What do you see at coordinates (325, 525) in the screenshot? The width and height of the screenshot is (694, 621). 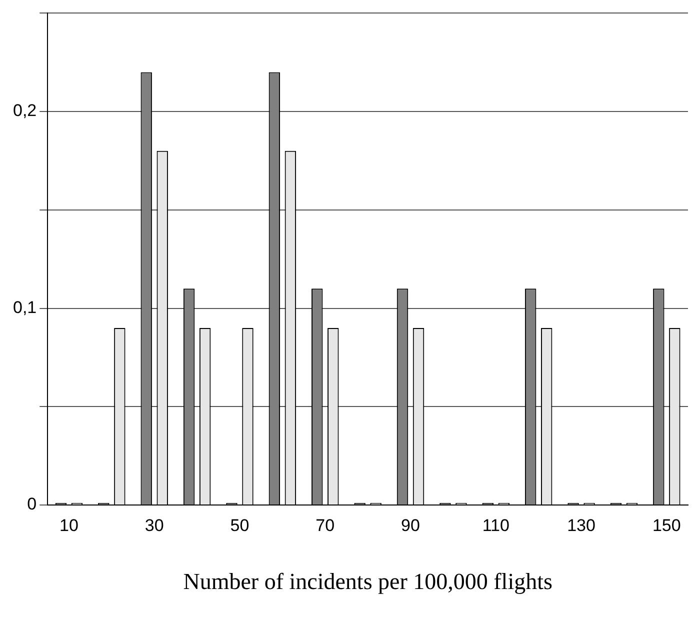 I see `x-tick-label: 70` at bounding box center [325, 525].